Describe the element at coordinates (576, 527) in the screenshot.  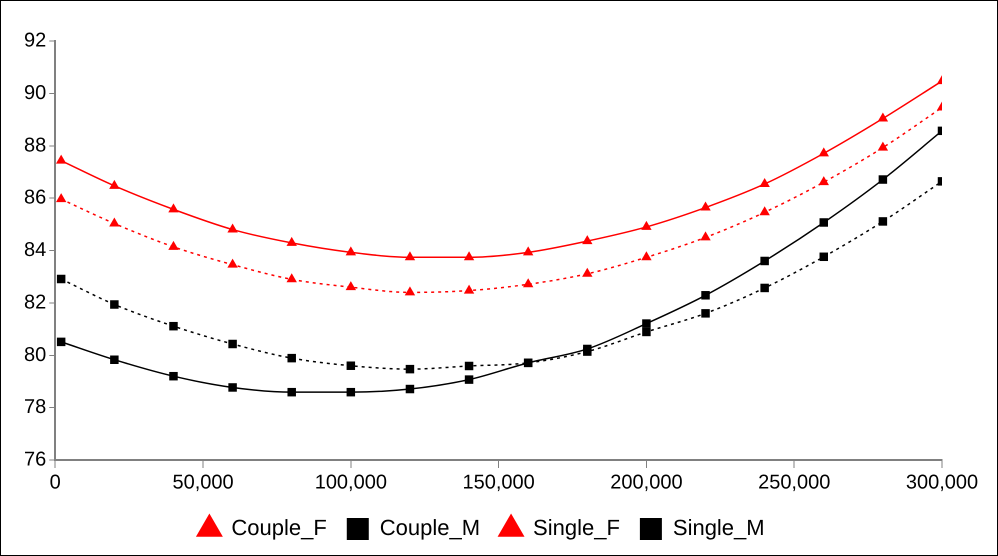
I see `legend-label: Single_F` at that location.